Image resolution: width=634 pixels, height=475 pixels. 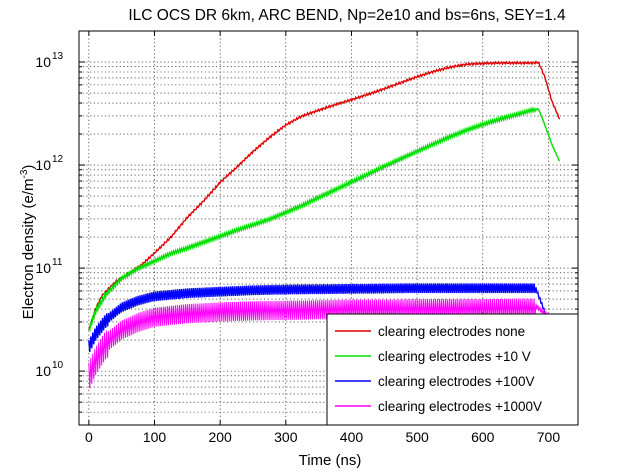 I want to click on x-axis-label: Time (ns), so click(x=330, y=460).